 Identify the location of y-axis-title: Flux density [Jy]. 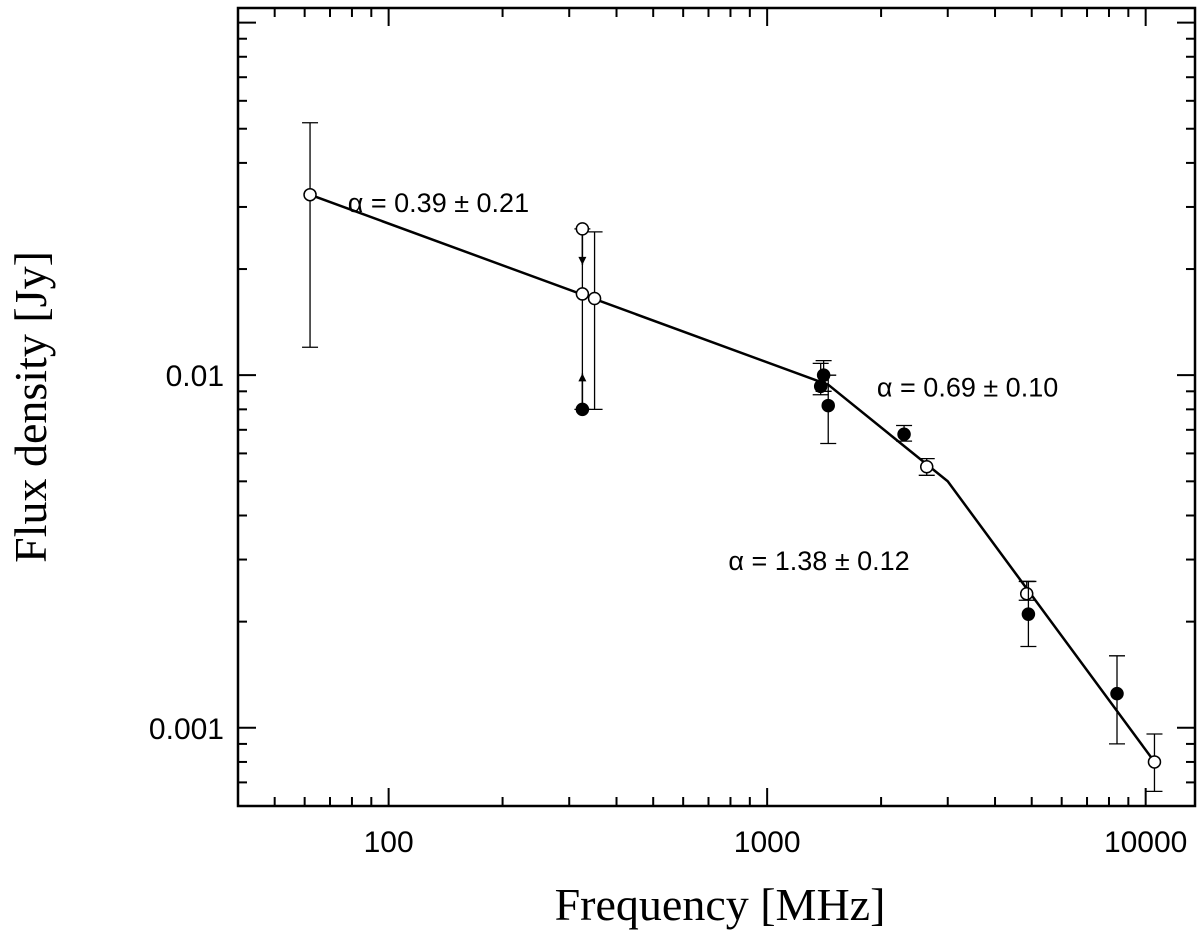
(30, 407).